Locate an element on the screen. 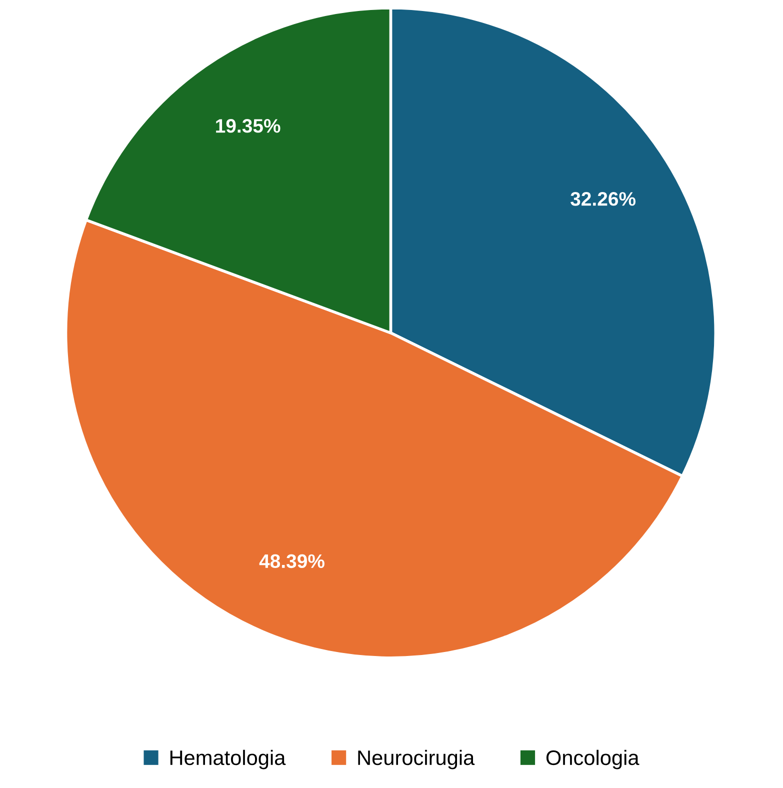  data-label: 48.39% is located at coordinates (291, 561).